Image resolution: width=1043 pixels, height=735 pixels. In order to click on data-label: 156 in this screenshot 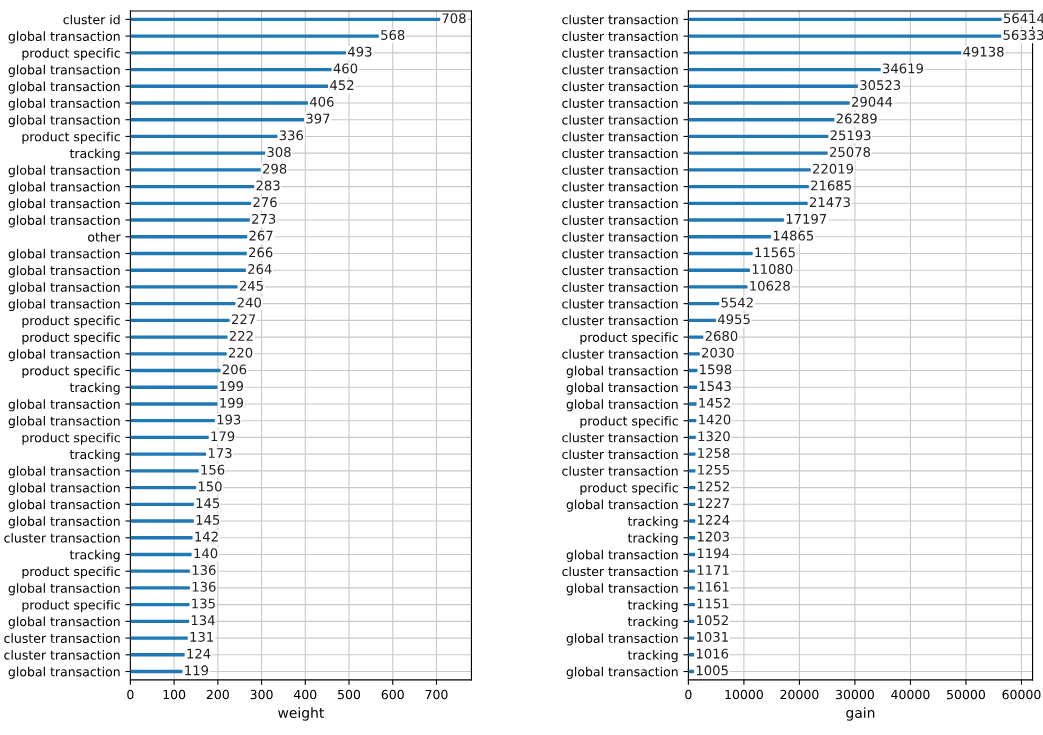, I will do `click(213, 469)`.